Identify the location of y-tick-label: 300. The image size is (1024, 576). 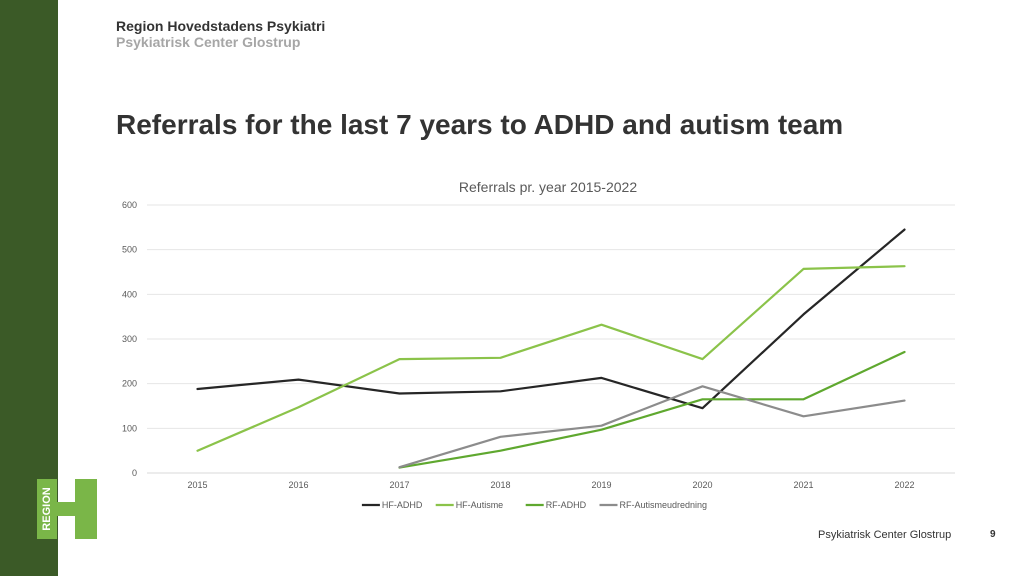
(129, 339).